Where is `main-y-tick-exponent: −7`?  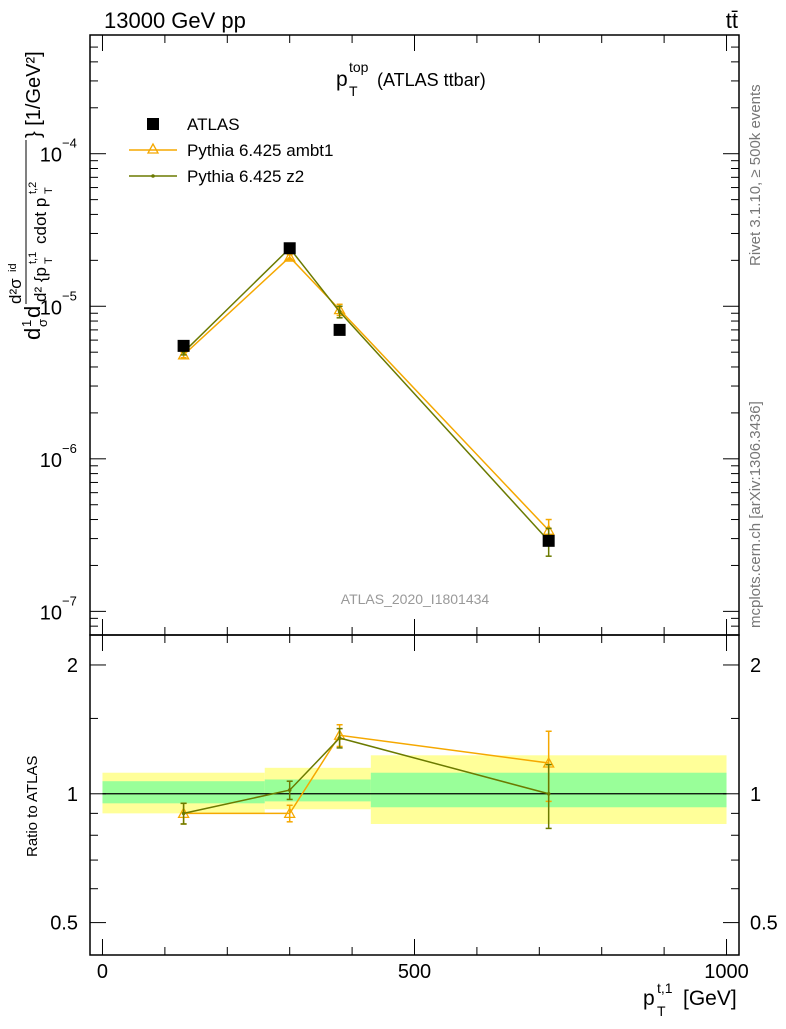
main-y-tick-exponent: −7 is located at coordinates (69, 600).